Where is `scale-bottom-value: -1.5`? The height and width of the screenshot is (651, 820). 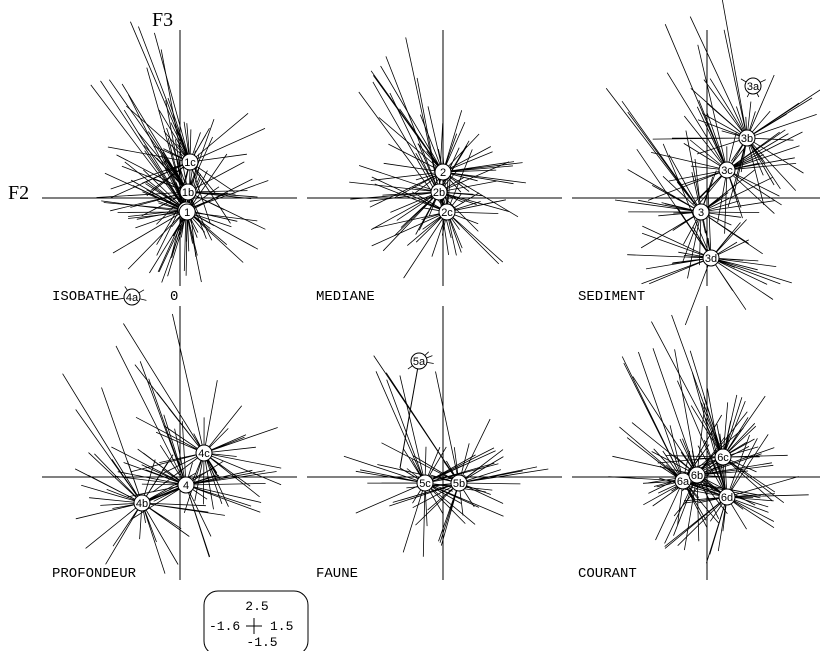 scale-bottom-value: -1.5 is located at coordinates (261, 642).